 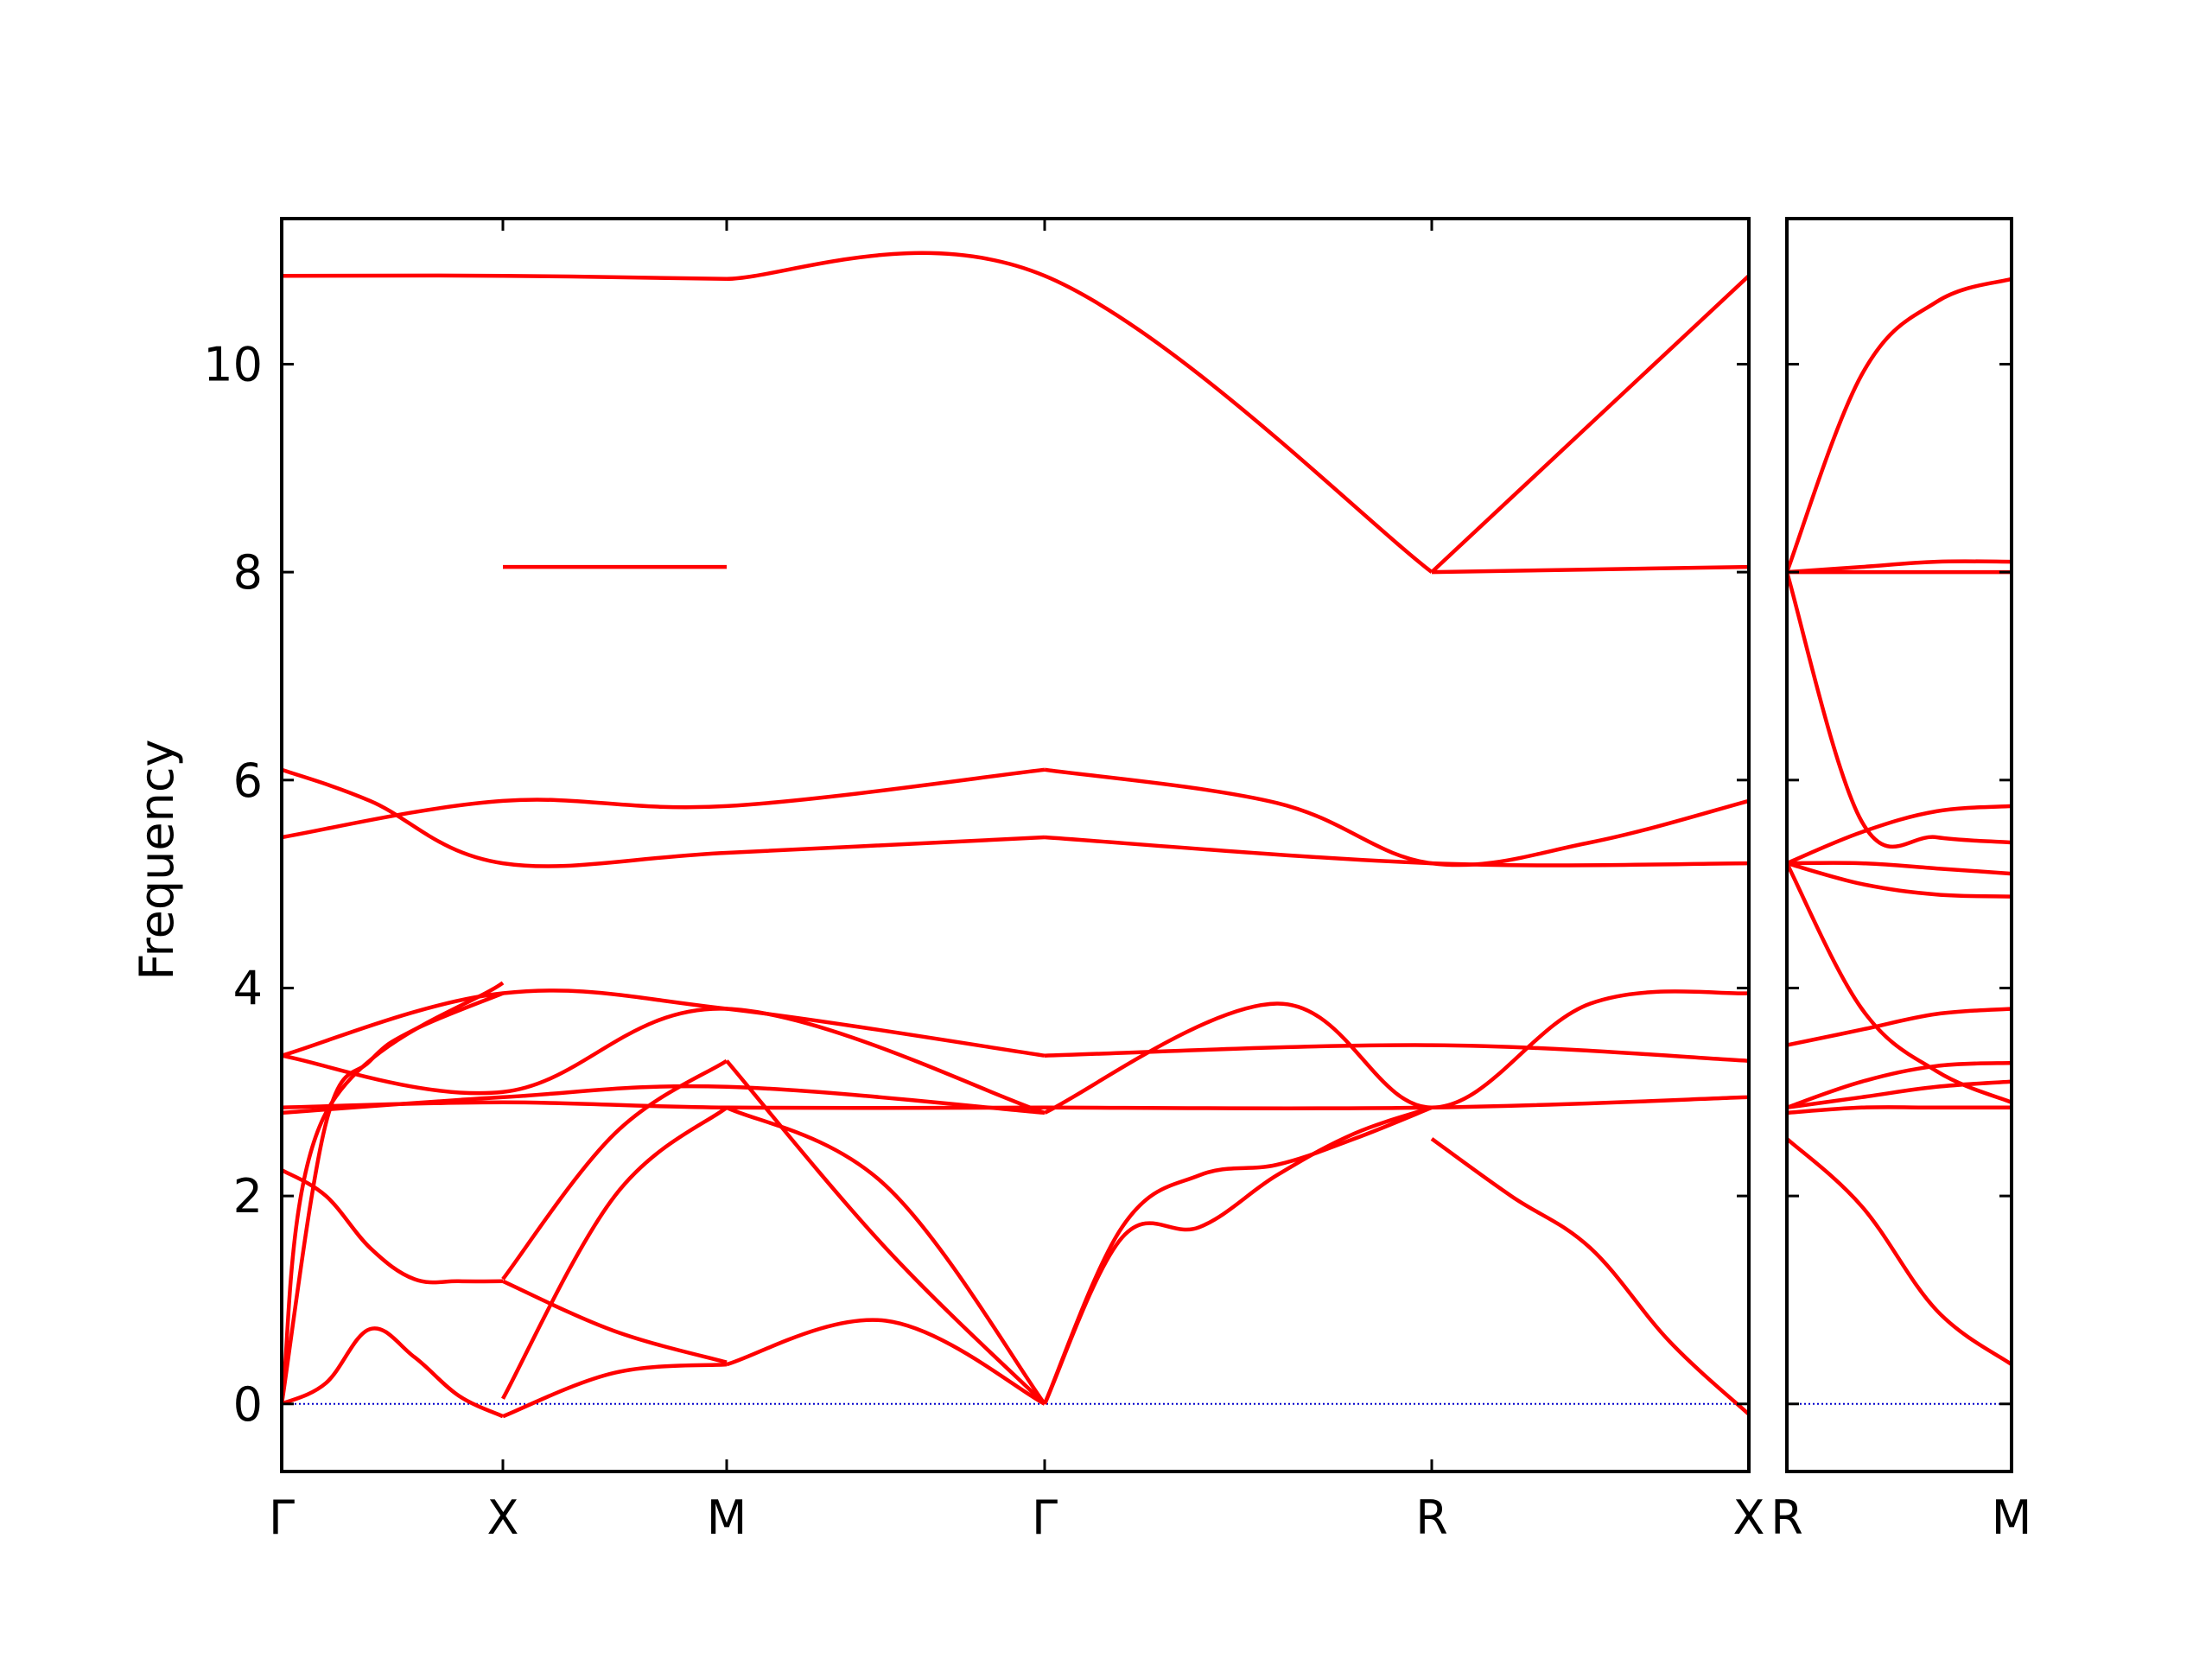 I want to click on side-panel-frame, so click(x=1899, y=845).